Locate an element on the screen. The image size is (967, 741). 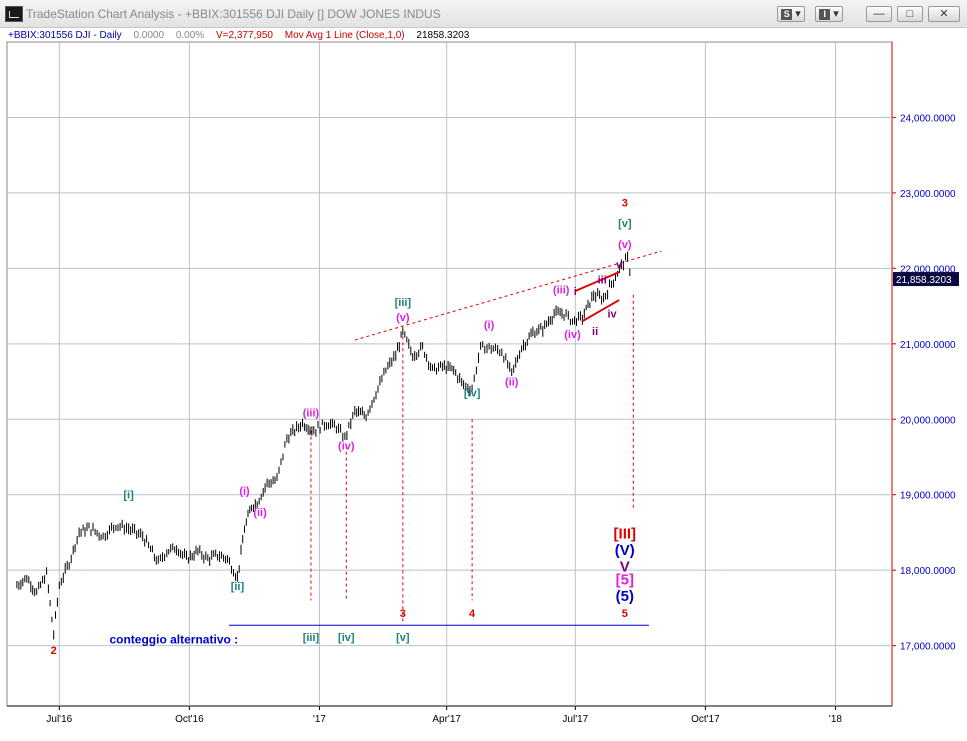
wedge-upper-line is located at coordinates (597, 281).